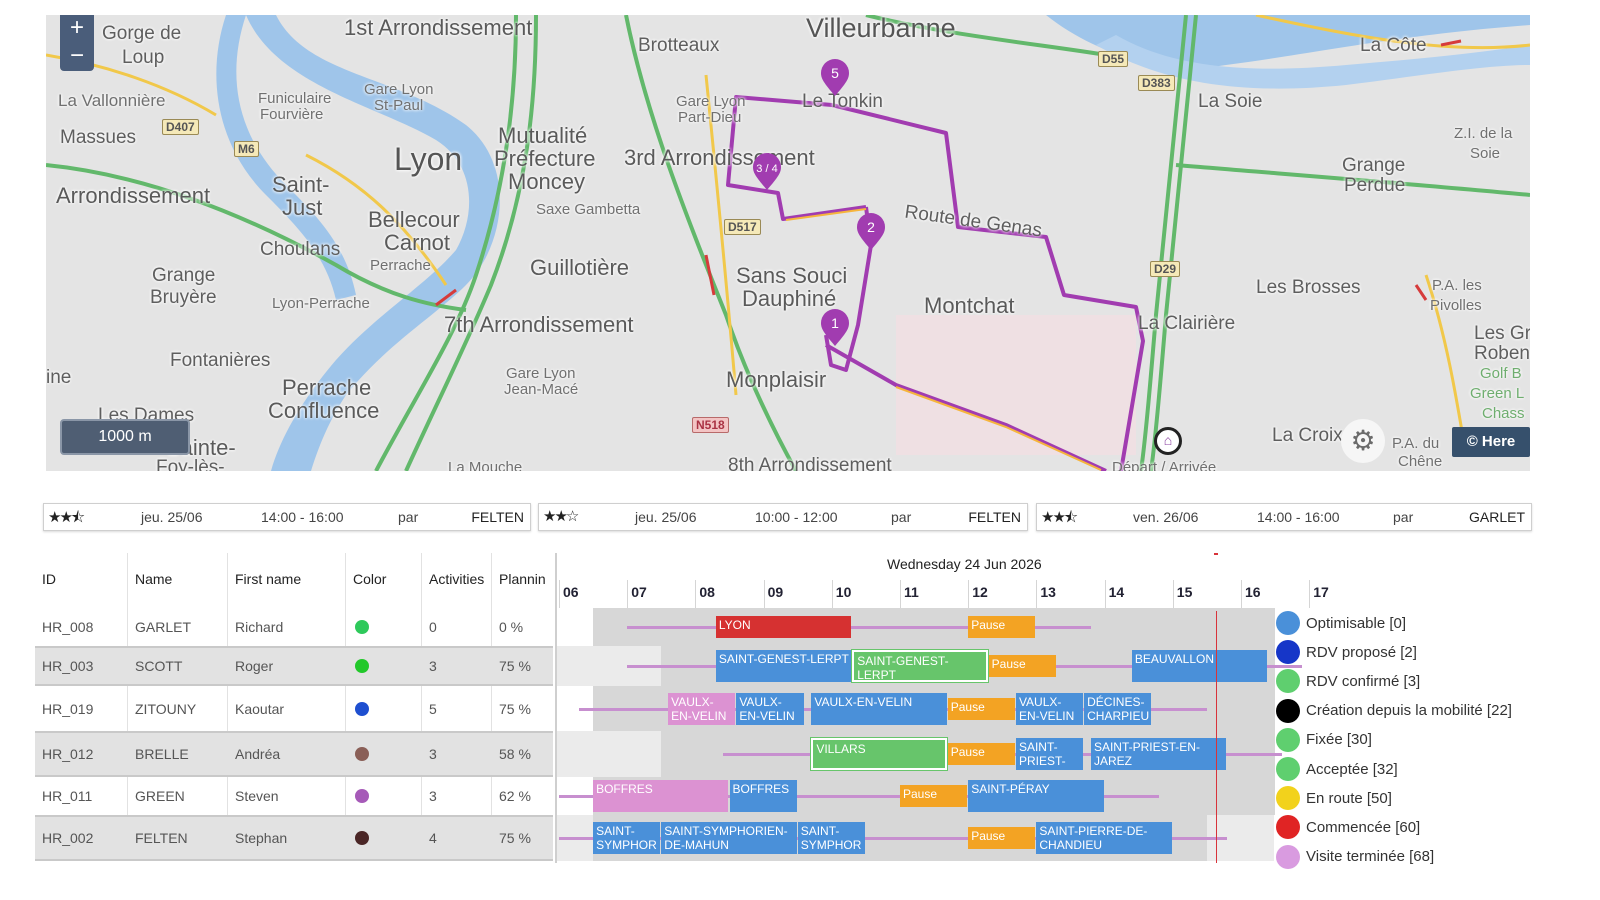  Describe the element at coordinates (639, 592) in the screenshot. I see `gantt-hour-label: 07` at that location.